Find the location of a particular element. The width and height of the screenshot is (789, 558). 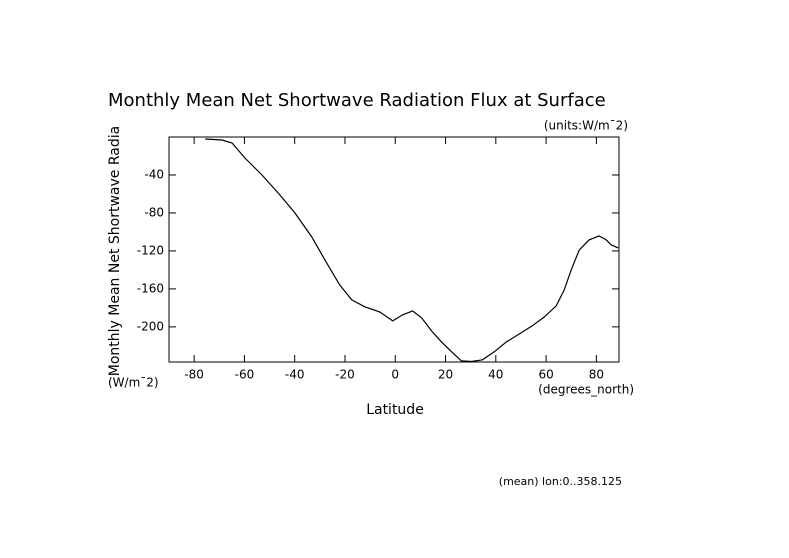

x-tick-label: 20 is located at coordinates (445, 375).